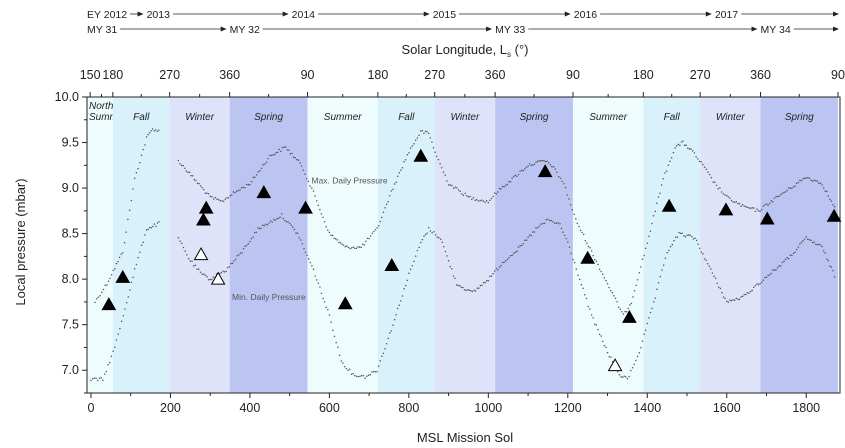 The image size is (845, 448). What do you see at coordinates (342, 245) in the screenshot?
I see `season-band` at bounding box center [342, 245].